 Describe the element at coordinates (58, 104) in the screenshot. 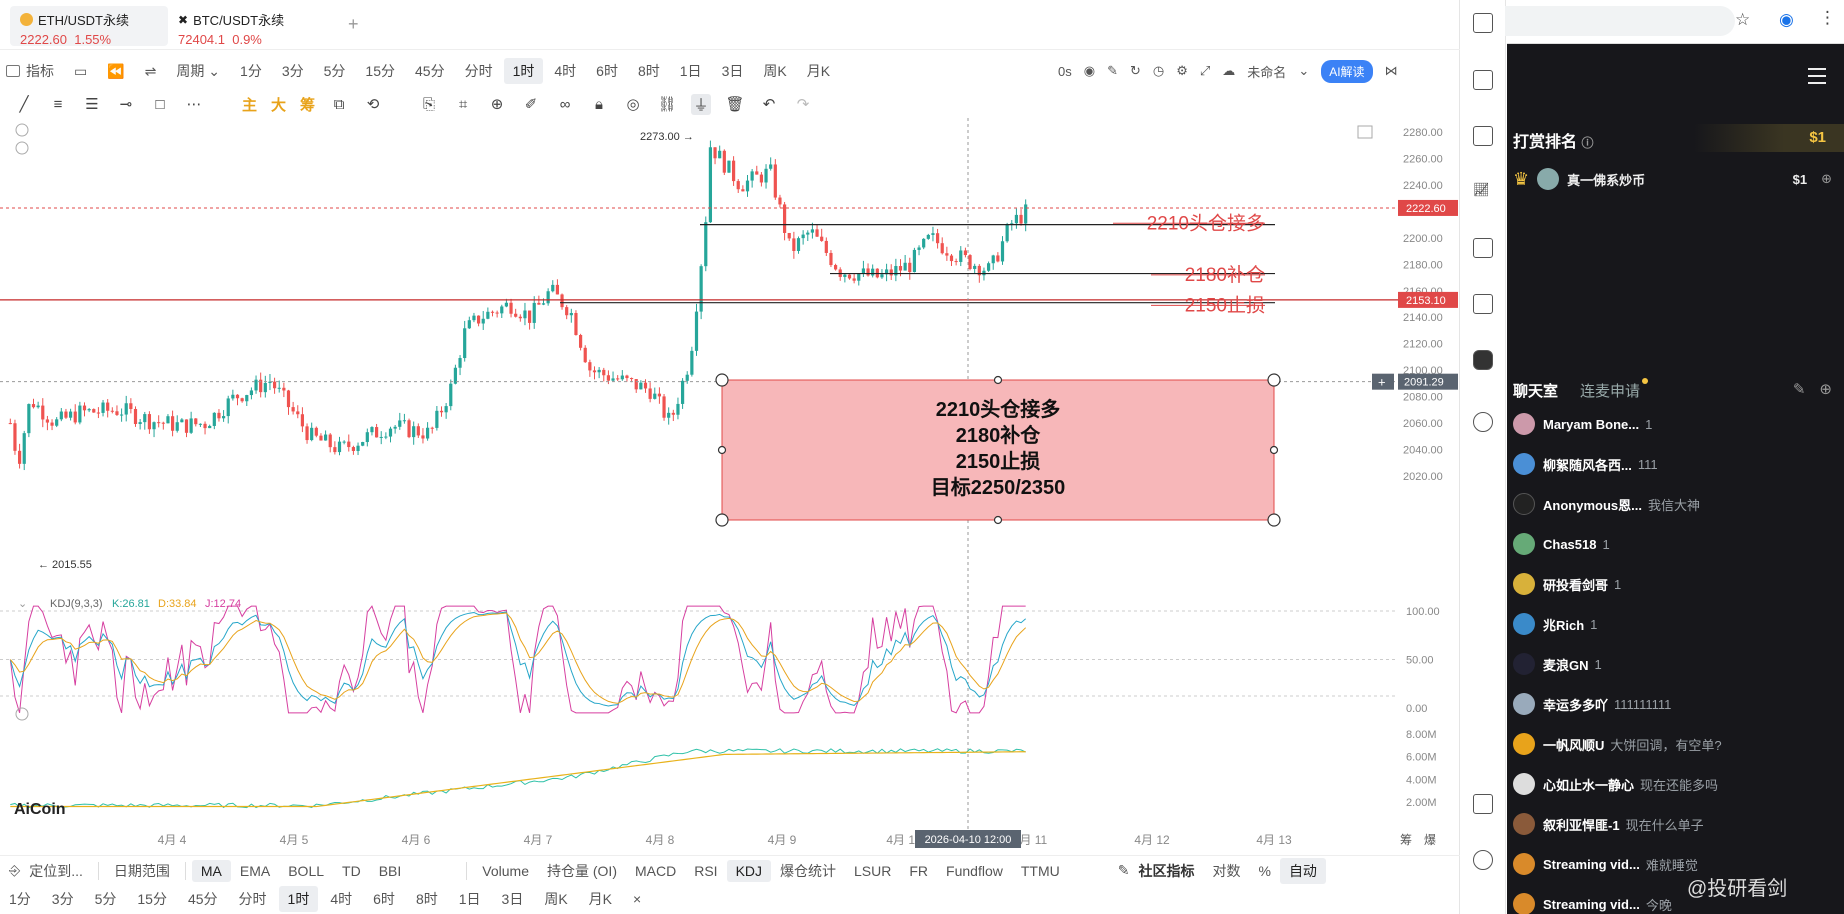

I see `hline-tool-icon: ≡` at that location.